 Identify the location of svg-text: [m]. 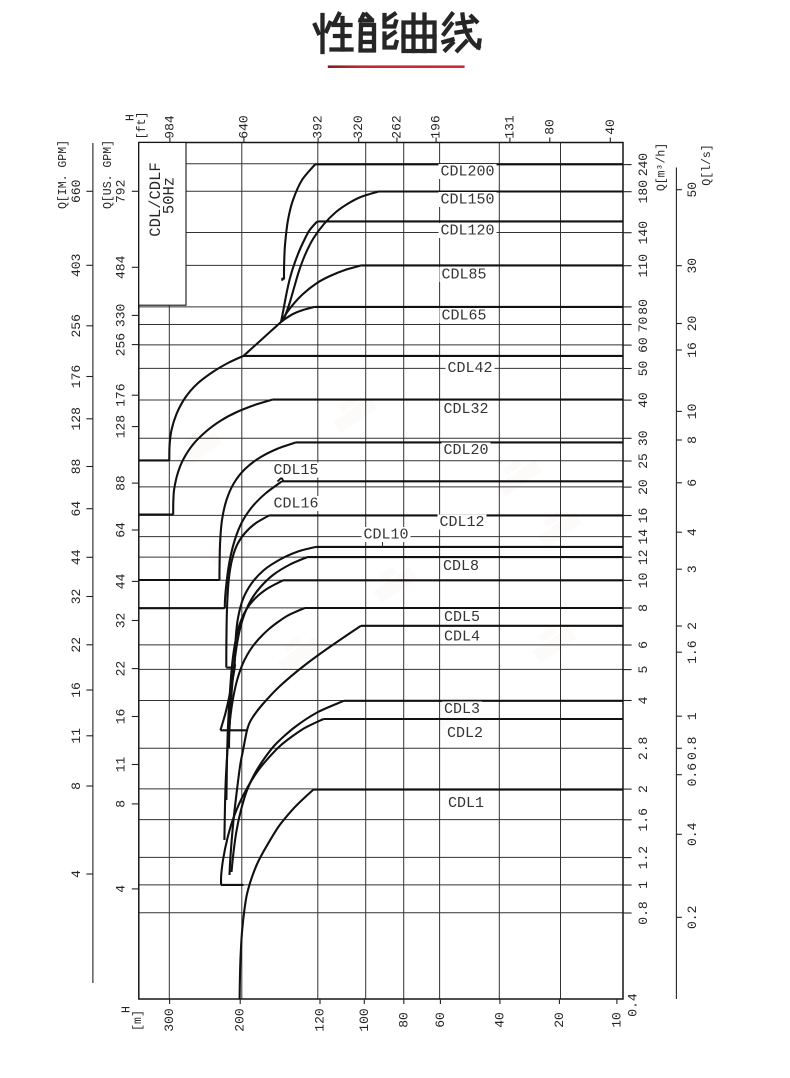
(138, 1020).